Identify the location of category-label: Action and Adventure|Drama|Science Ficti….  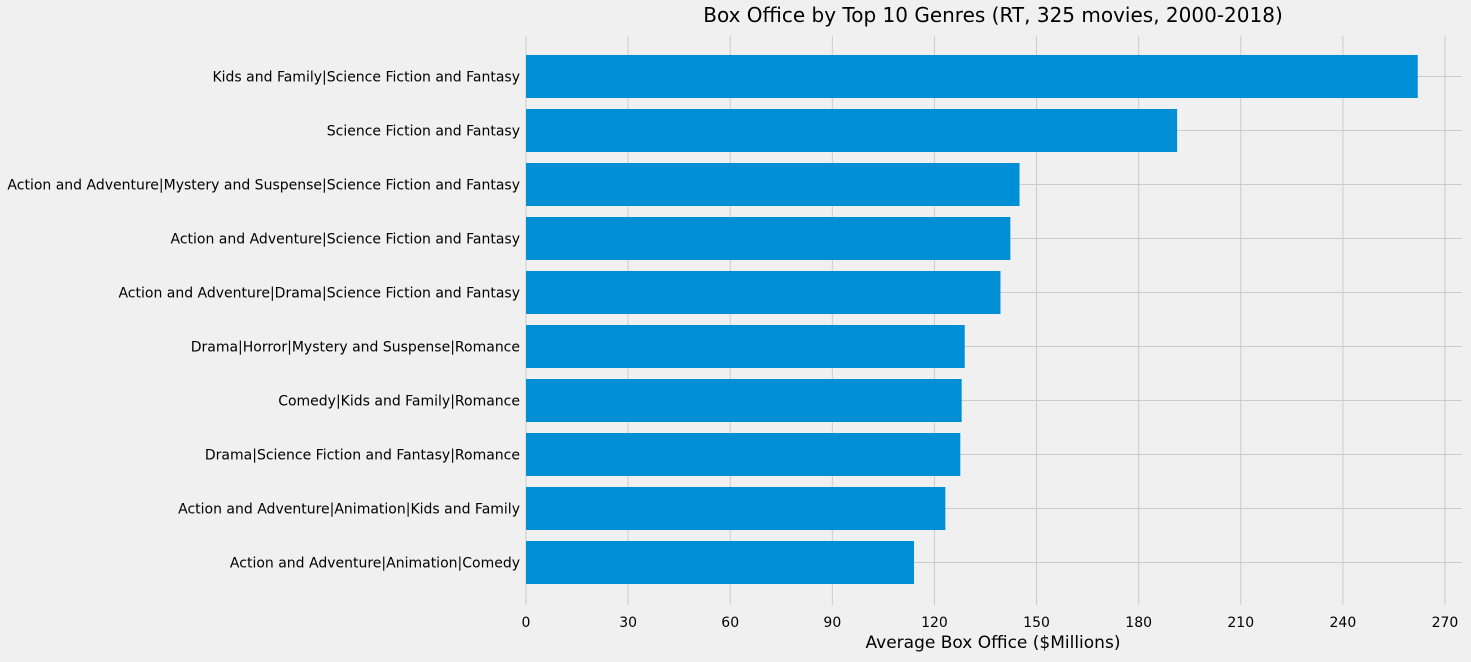
(319, 294).